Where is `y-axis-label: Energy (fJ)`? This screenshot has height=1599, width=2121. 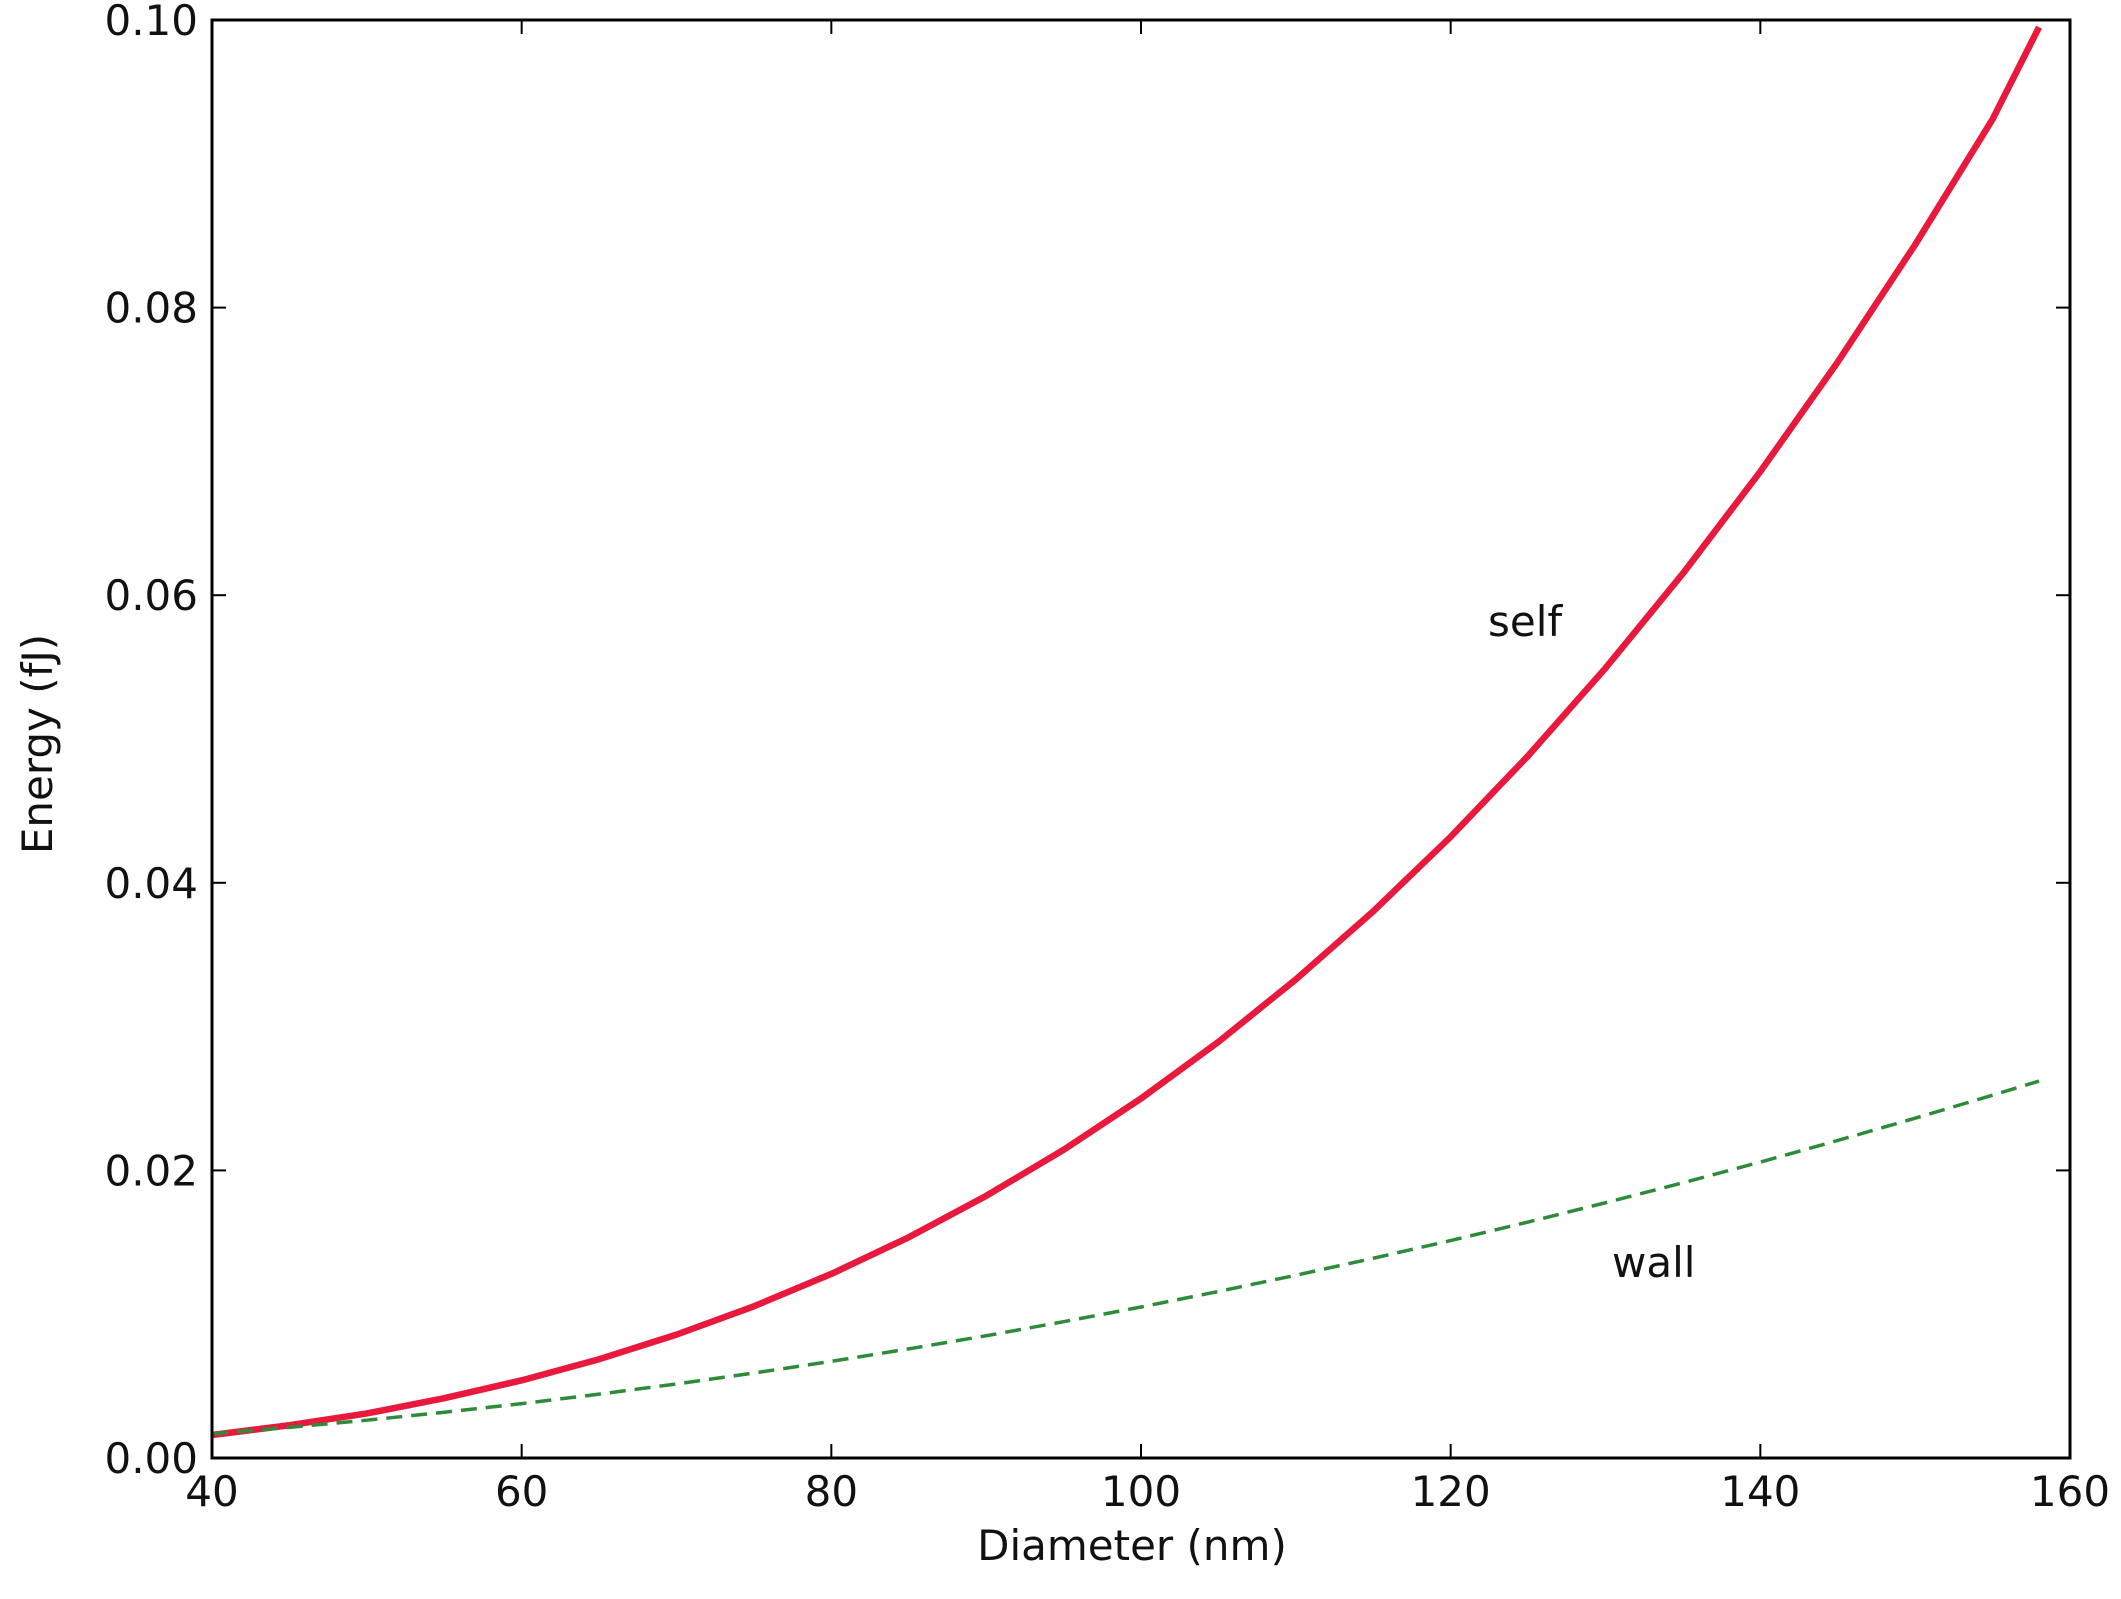
y-axis-label: Energy (fJ) is located at coordinates (37, 744).